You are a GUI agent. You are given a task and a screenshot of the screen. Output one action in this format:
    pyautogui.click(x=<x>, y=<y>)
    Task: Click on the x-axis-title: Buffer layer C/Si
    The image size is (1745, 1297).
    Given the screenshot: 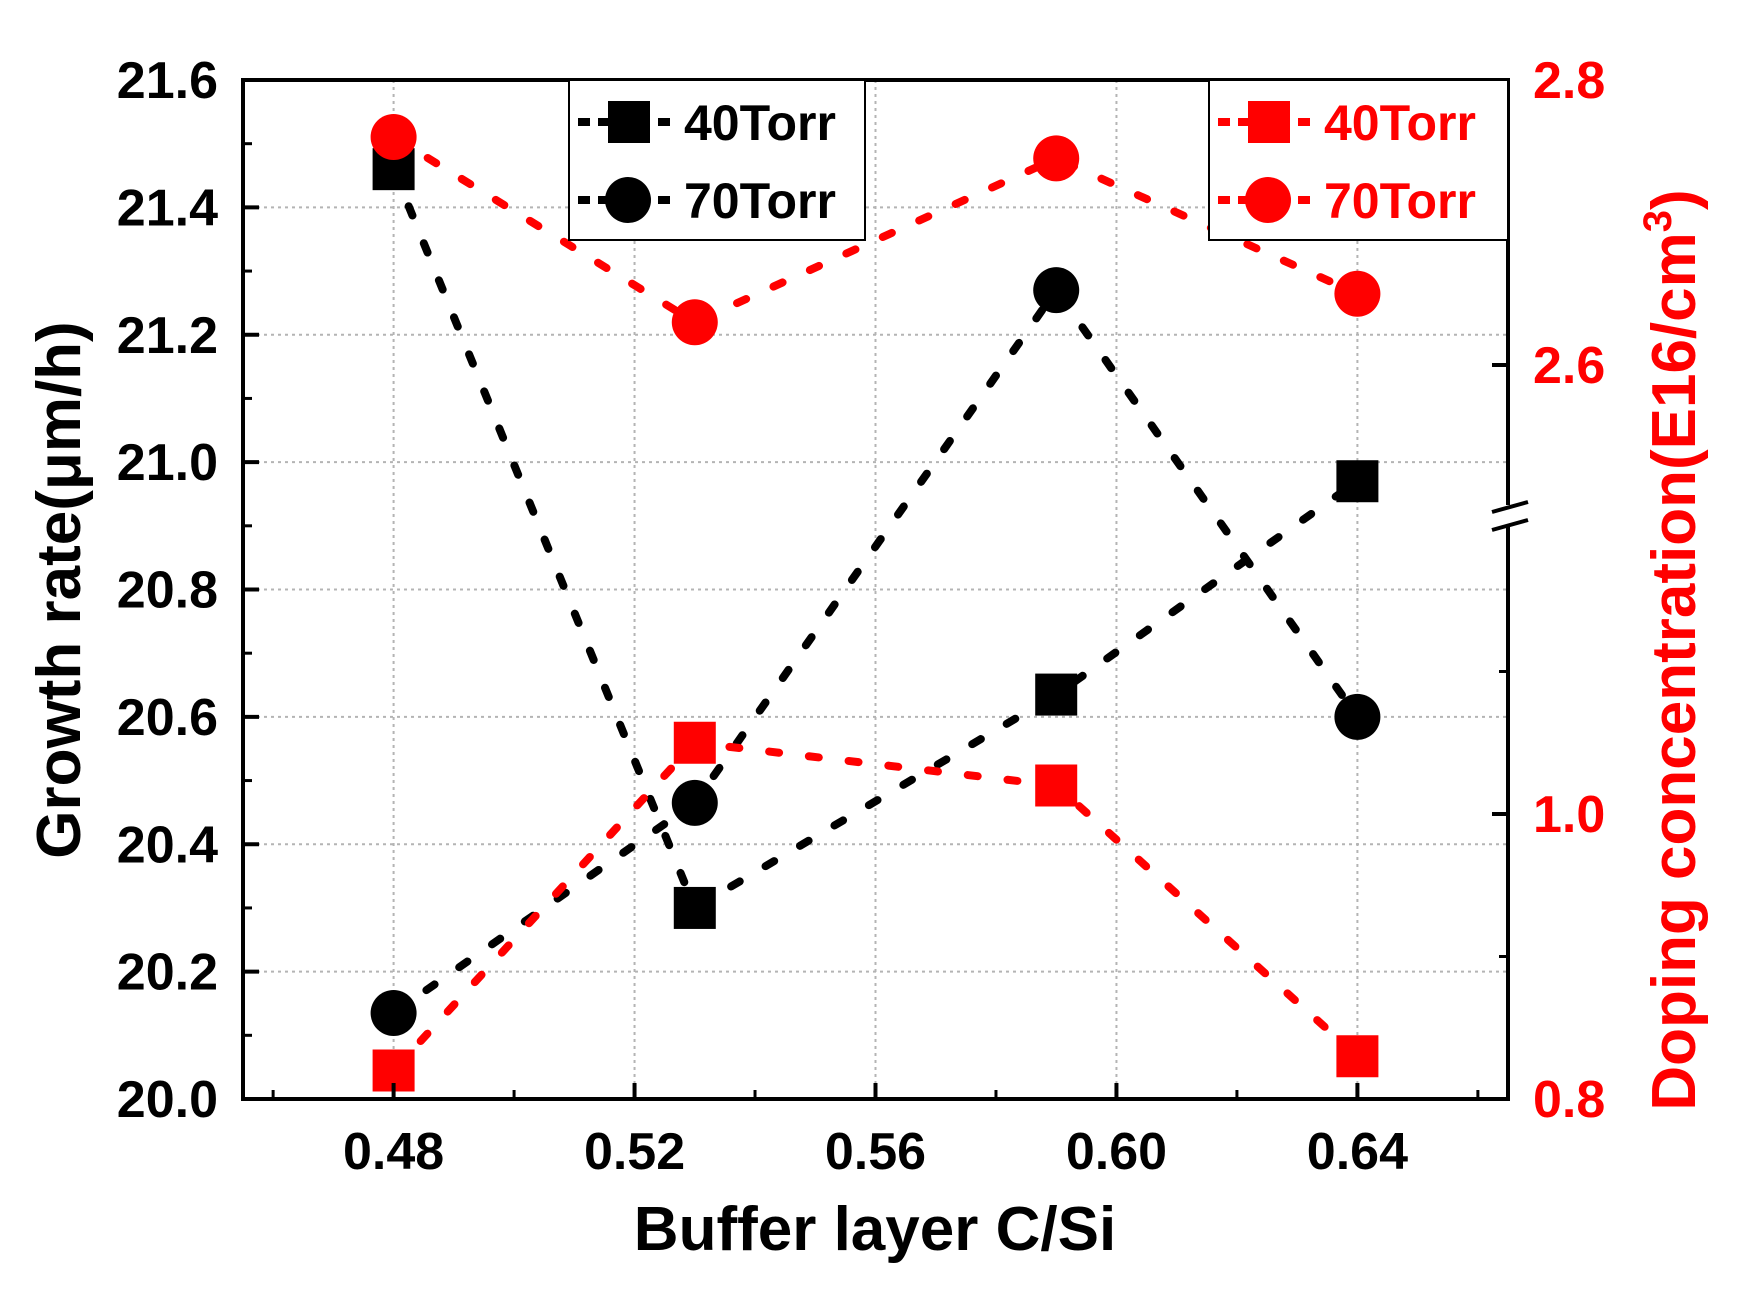 What is the action you would take?
    pyautogui.click(x=875, y=1229)
    